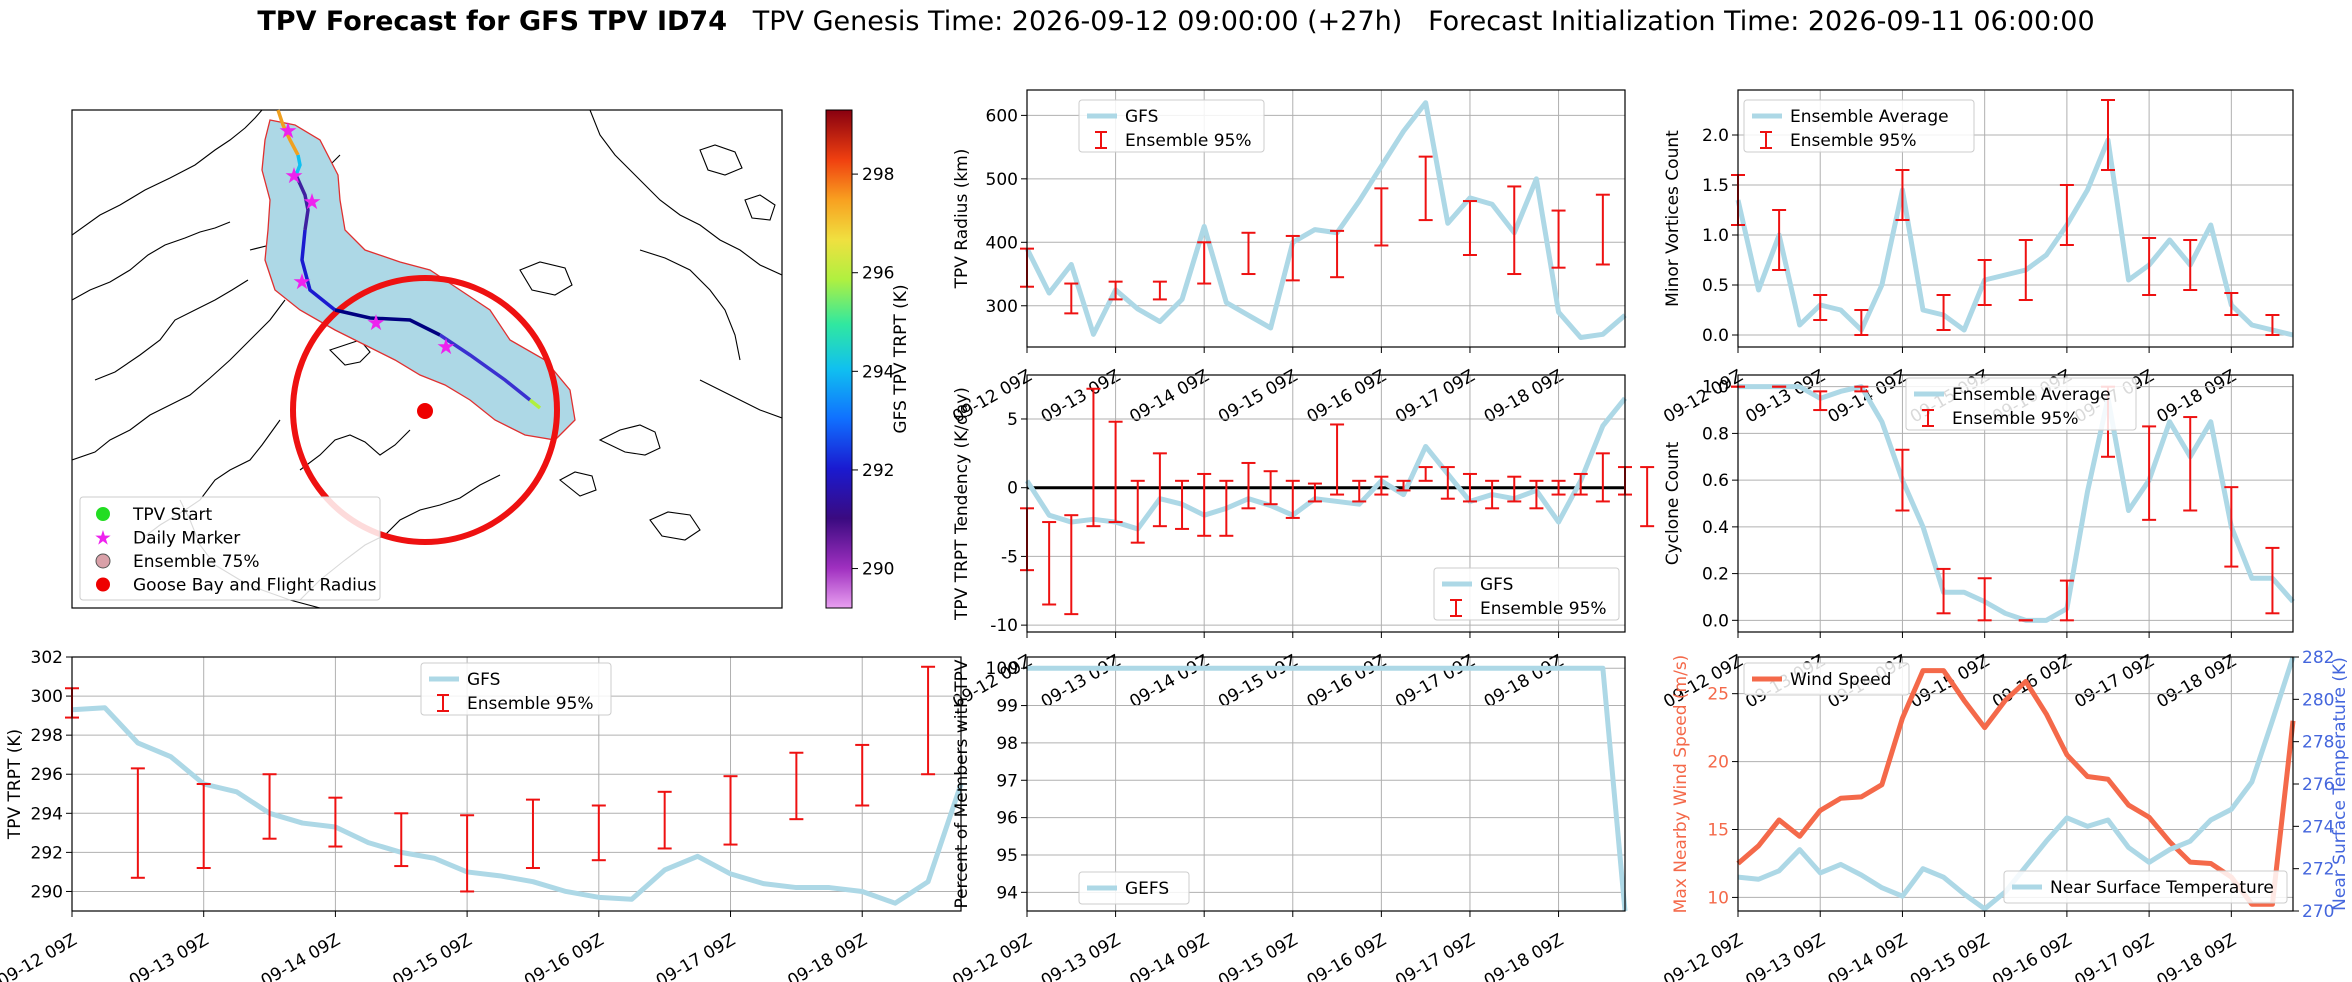 The height and width of the screenshot is (982, 2352). What do you see at coordinates (492, 21) in the screenshot?
I see `title-tpv-id: TPV Forecast for GFS TPV ID74` at bounding box center [492, 21].